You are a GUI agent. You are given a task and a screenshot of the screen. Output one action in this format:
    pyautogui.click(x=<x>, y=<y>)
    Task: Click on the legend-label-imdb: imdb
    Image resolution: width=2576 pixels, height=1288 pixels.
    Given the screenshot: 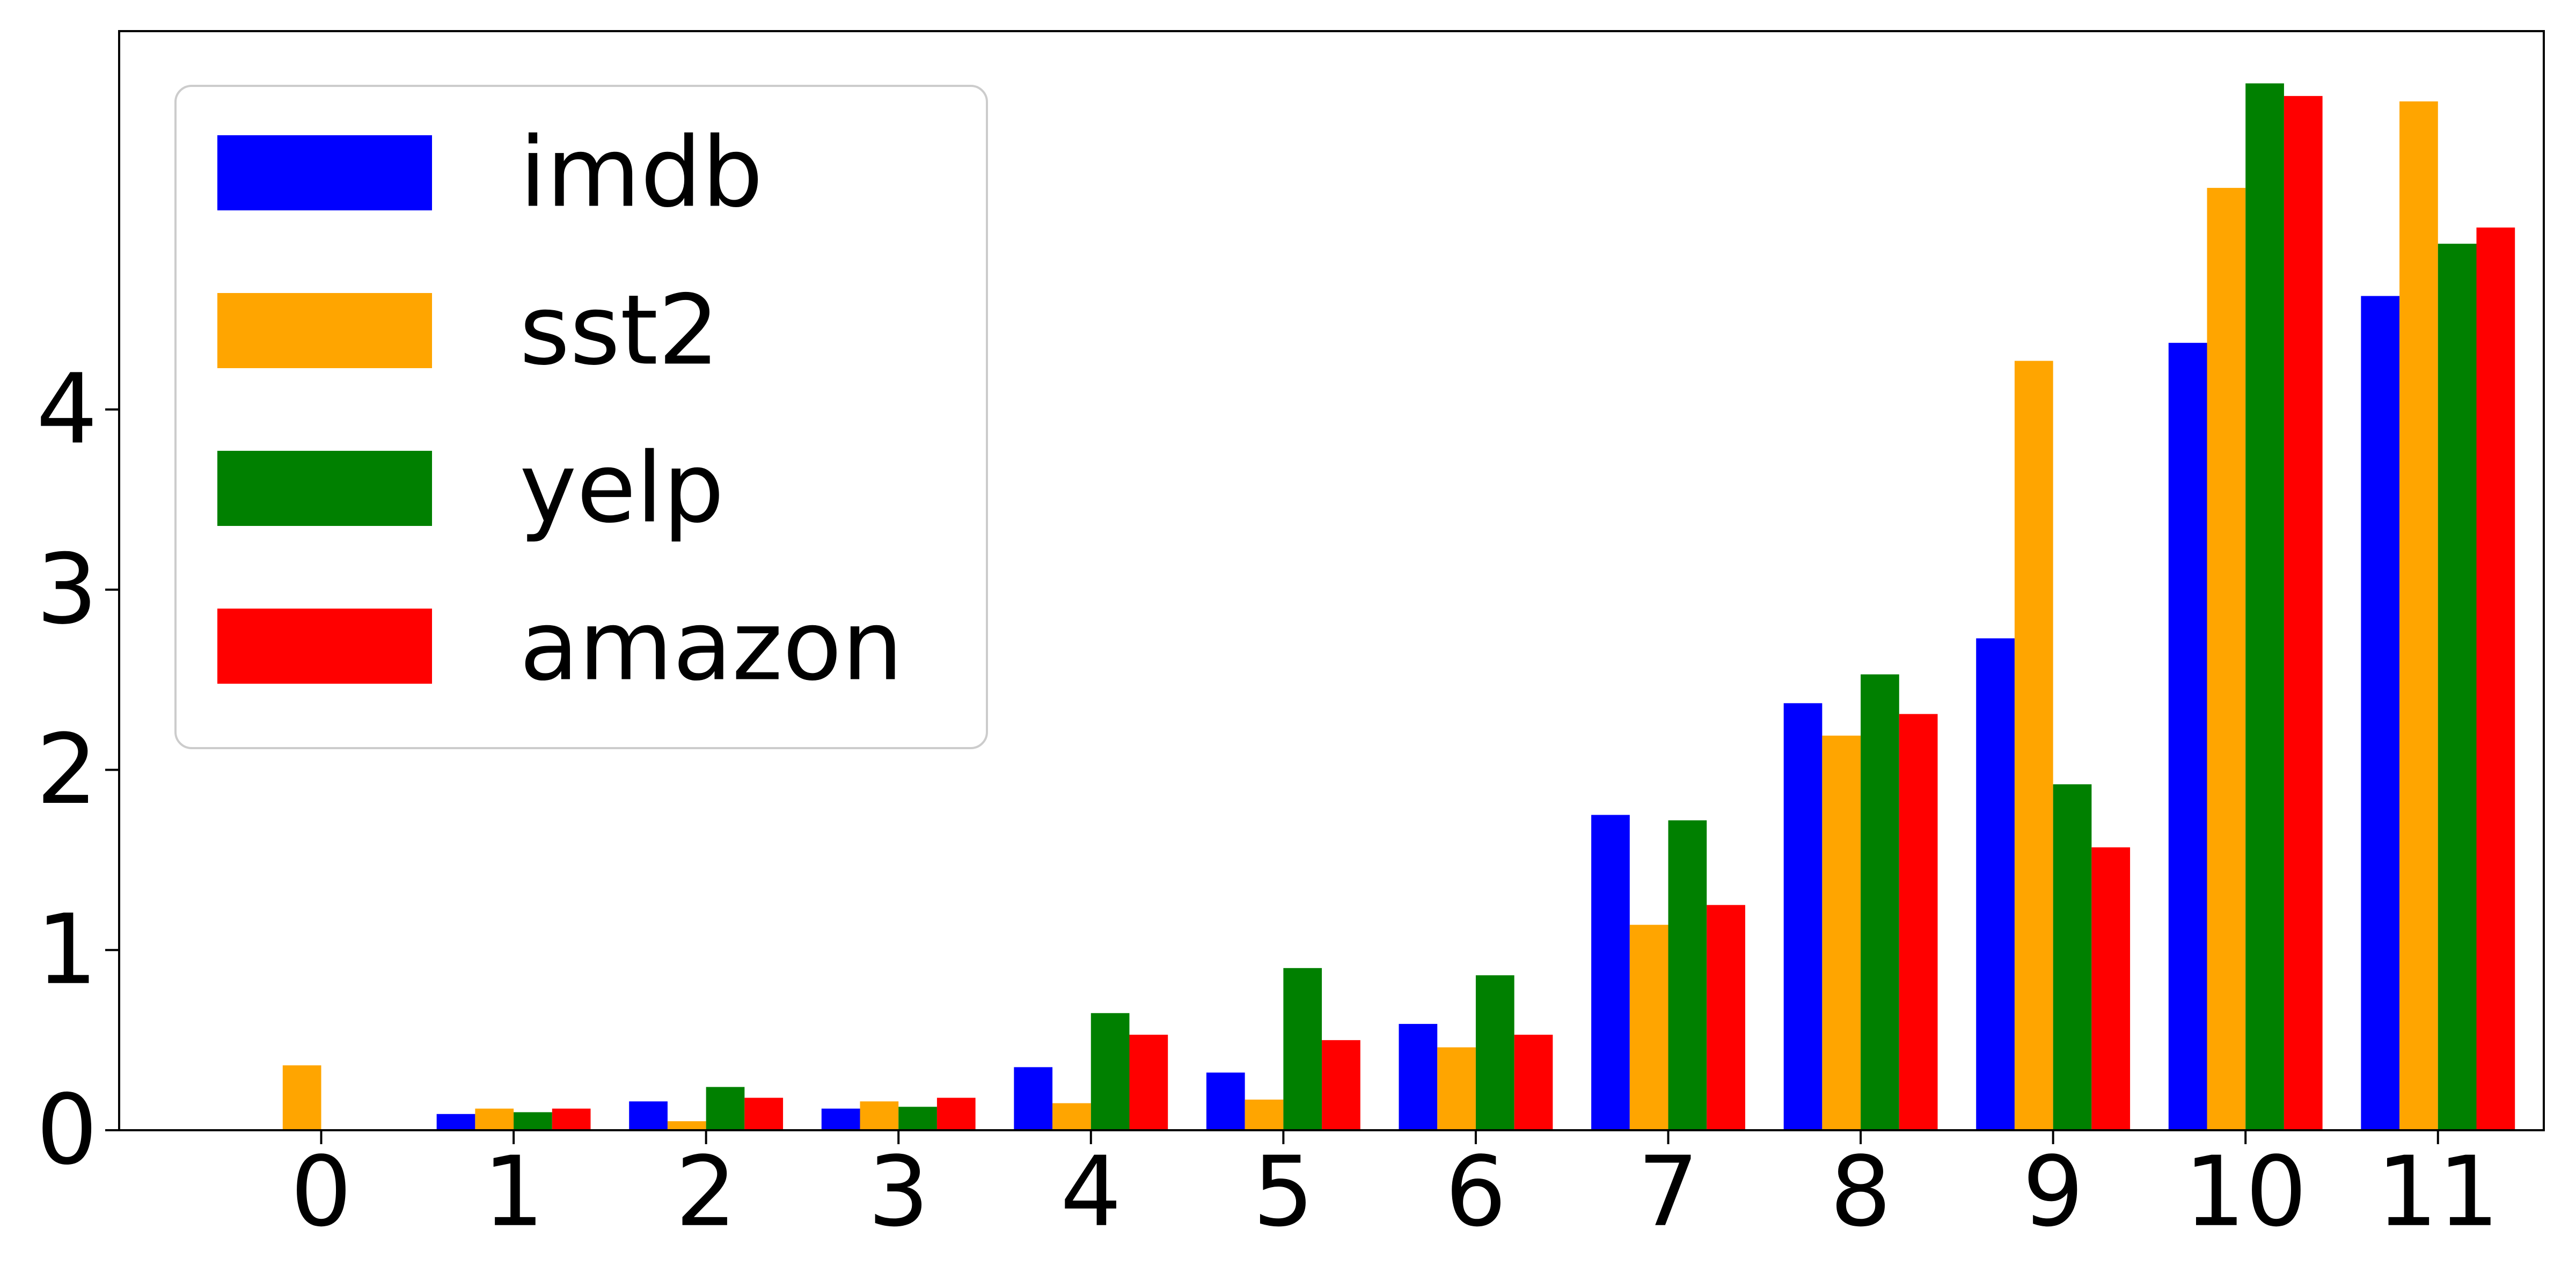 What is the action you would take?
    pyautogui.click(x=641, y=173)
    